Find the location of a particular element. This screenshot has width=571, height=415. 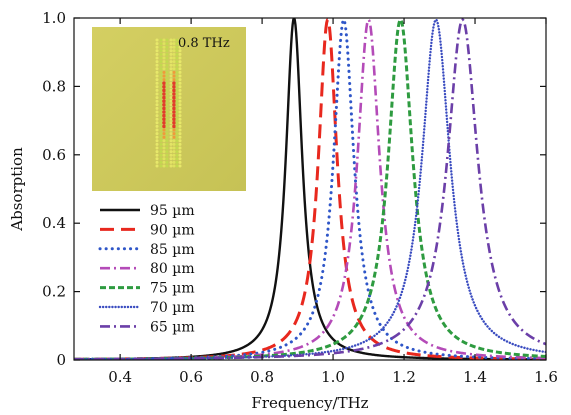

inset-background is located at coordinates (169, 109).